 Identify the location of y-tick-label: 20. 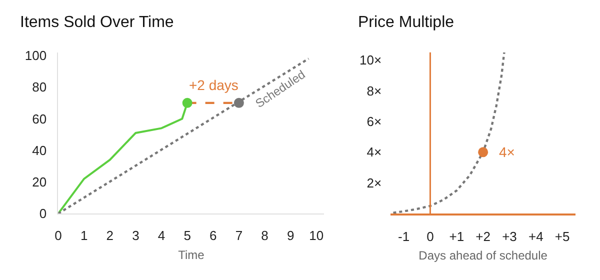
(39, 182).